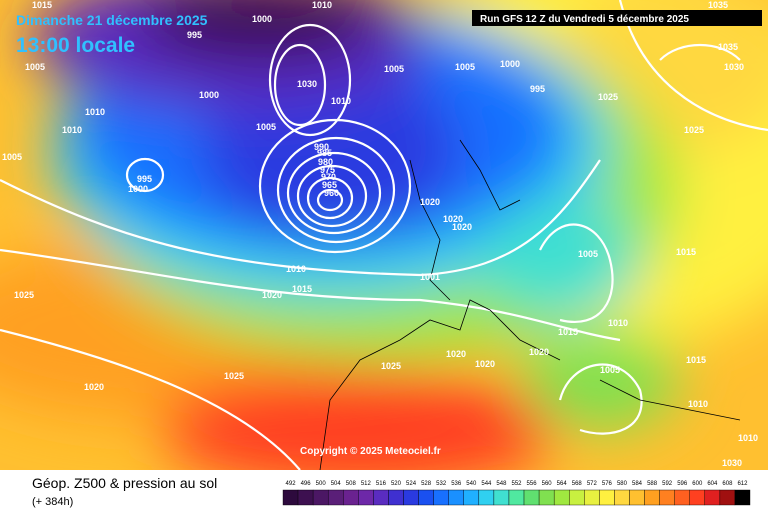 This screenshot has width=768, height=512. What do you see at coordinates (321, 147) in the screenshot?
I see `isobar-label: 990` at bounding box center [321, 147].